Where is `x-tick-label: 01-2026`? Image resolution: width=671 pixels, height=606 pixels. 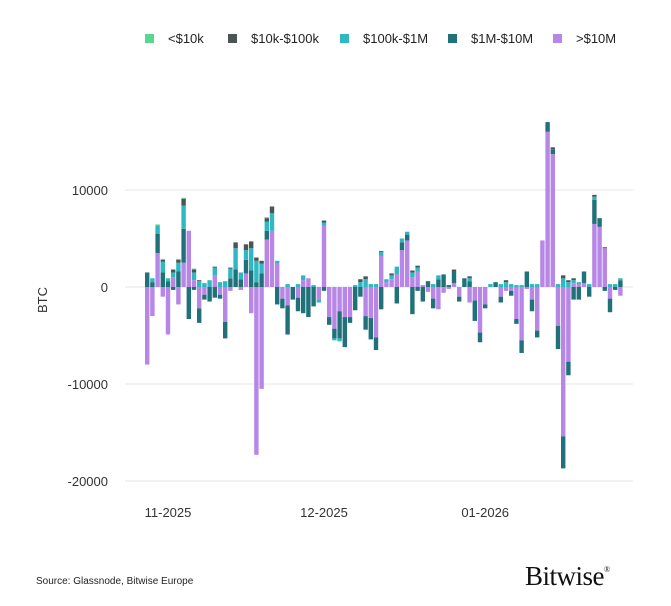 x-tick-label: 01-2026 is located at coordinates (485, 512).